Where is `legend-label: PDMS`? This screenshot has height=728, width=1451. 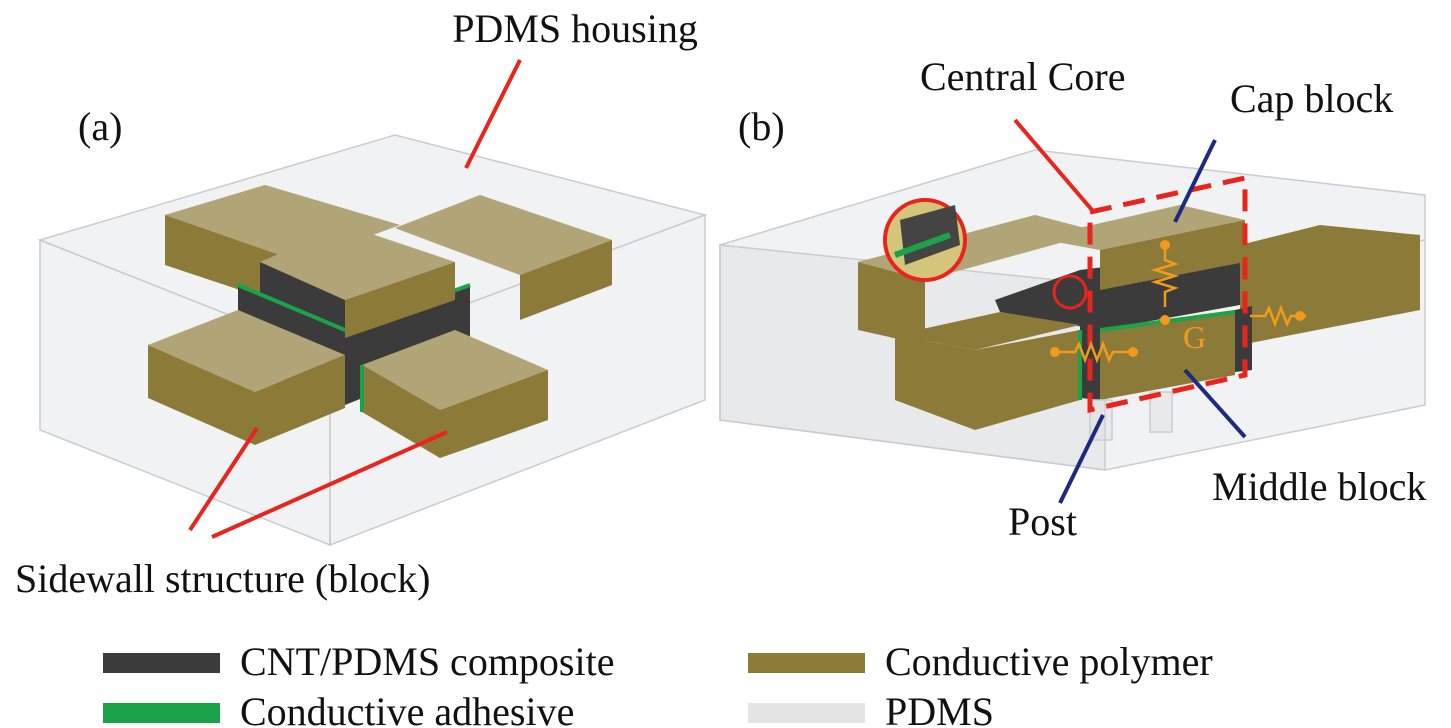 legend-label: PDMS is located at coordinates (939, 708).